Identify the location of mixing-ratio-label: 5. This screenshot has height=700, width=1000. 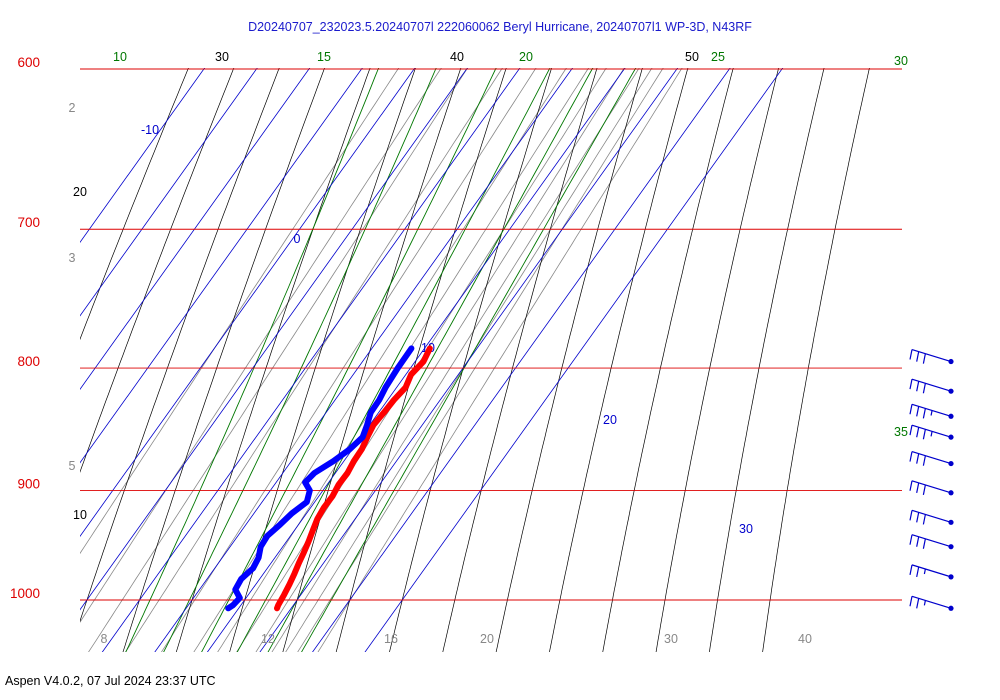
(72, 466).